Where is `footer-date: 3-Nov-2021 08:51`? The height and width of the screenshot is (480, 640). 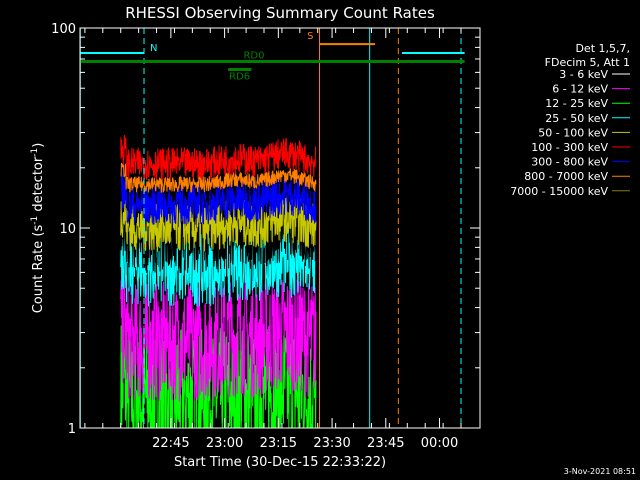
footer-date: 3-Nov-2021 08:51 is located at coordinates (600, 471).